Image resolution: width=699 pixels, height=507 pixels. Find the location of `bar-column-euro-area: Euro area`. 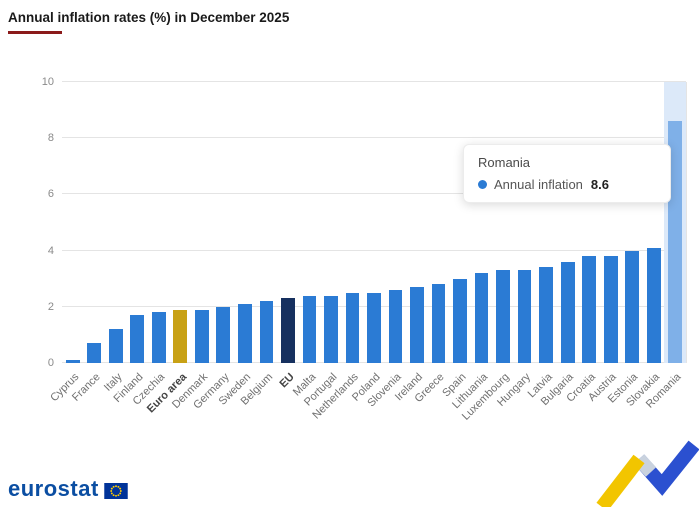

bar-column-euro-area: Euro area is located at coordinates (168, 248).